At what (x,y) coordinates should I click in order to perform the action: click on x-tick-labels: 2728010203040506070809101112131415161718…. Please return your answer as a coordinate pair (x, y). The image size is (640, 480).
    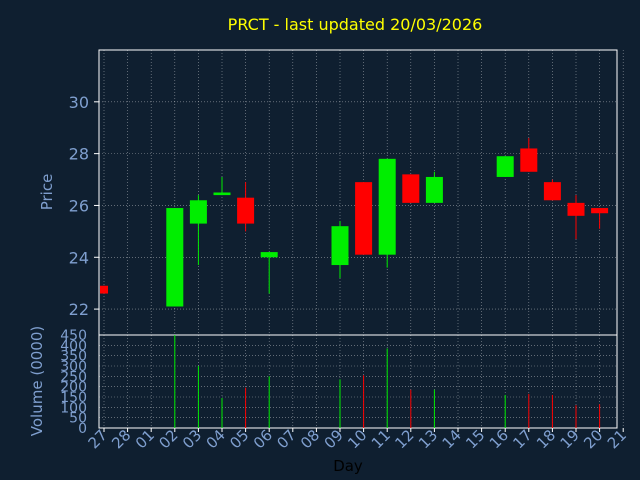
    Looking at the image, I should click on (357, 439).